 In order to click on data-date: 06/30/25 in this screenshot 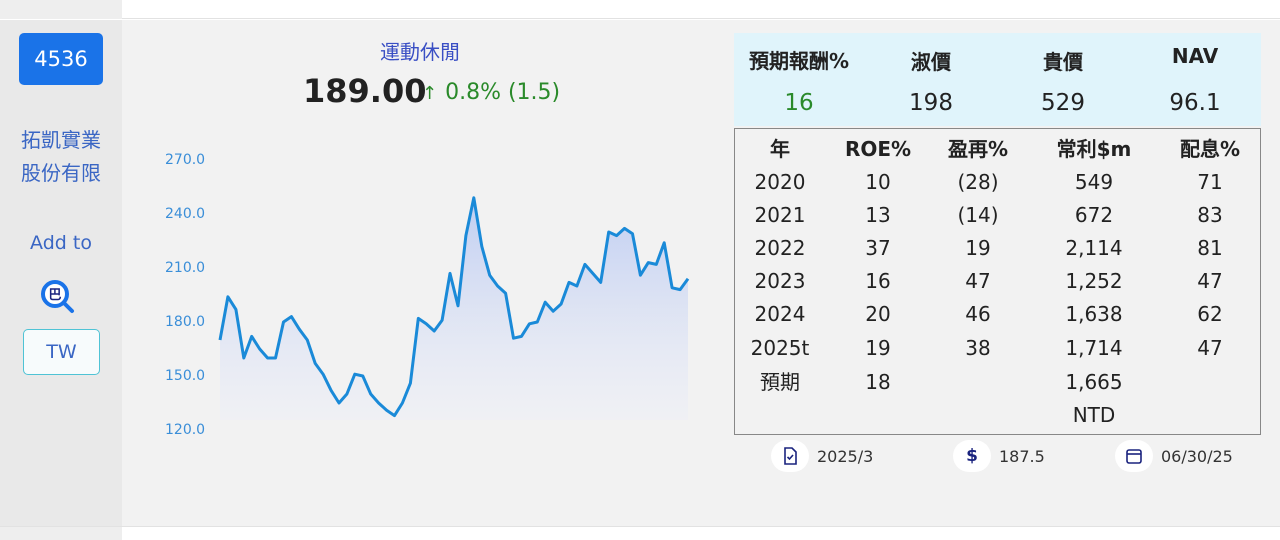, I will do `click(1174, 456)`.